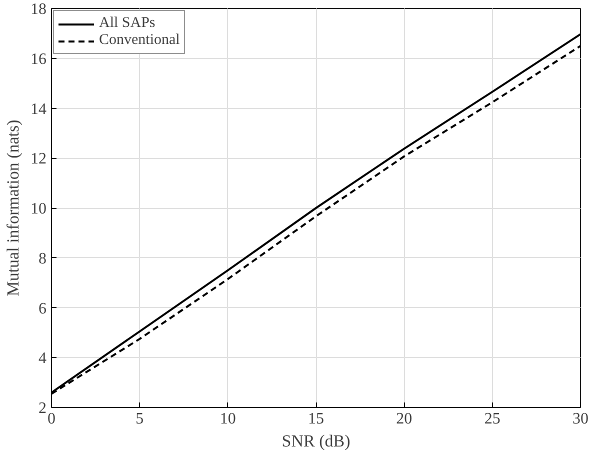  I want to click on y-tick-label: 6, so click(42, 309).